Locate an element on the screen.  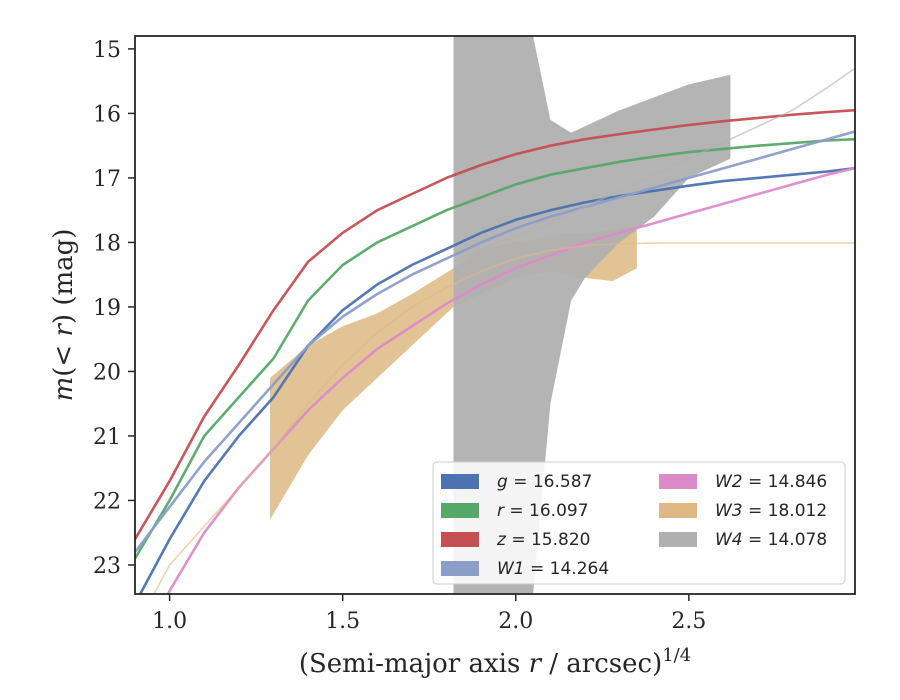
y-axis-ticks: 15 16 17 18 19 20 21 22 23 is located at coordinates (114, 308).